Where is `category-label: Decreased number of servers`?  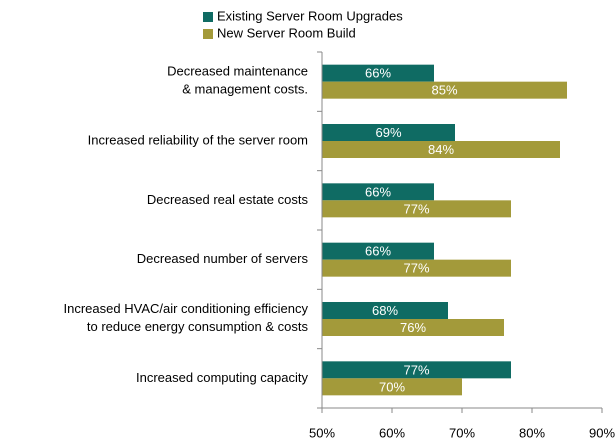 category-label: Decreased number of servers is located at coordinates (223, 258).